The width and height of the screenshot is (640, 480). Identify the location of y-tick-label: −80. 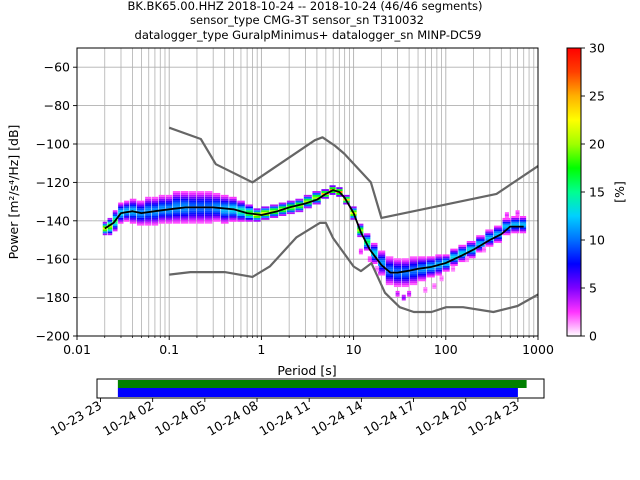
(57, 105).